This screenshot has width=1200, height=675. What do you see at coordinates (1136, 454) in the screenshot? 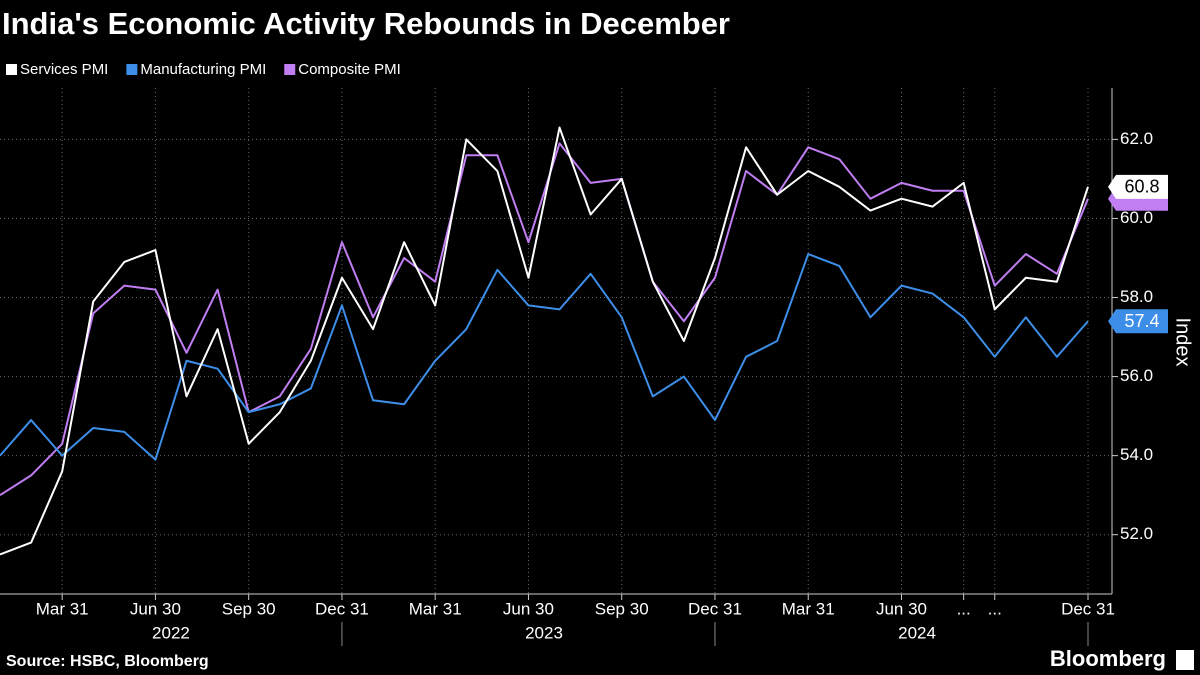
I see `y-tick-label: 54.0` at bounding box center [1136, 454].